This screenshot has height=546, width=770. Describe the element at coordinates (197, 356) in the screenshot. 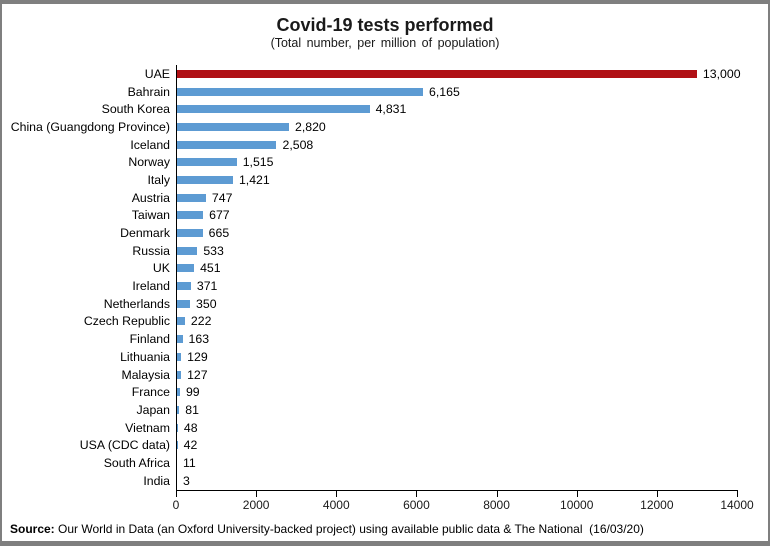

I see `value-label: 129` at that location.